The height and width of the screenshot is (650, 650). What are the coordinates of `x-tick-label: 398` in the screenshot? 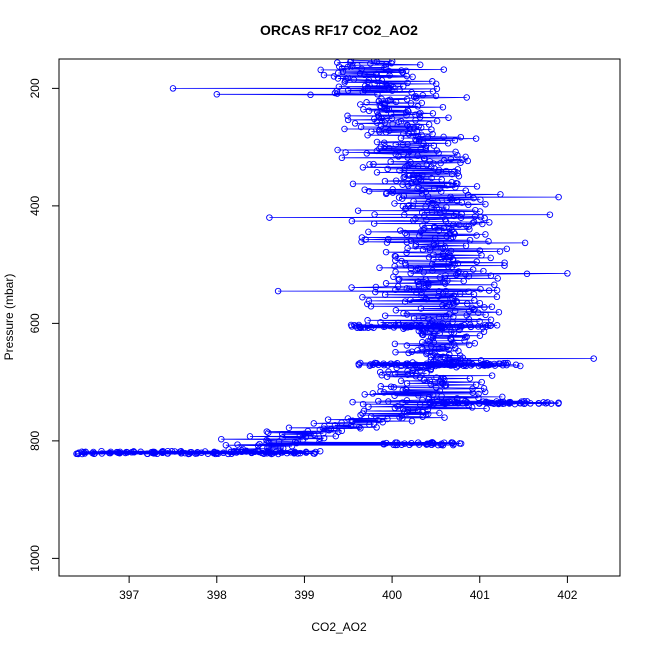 It's located at (217, 595).